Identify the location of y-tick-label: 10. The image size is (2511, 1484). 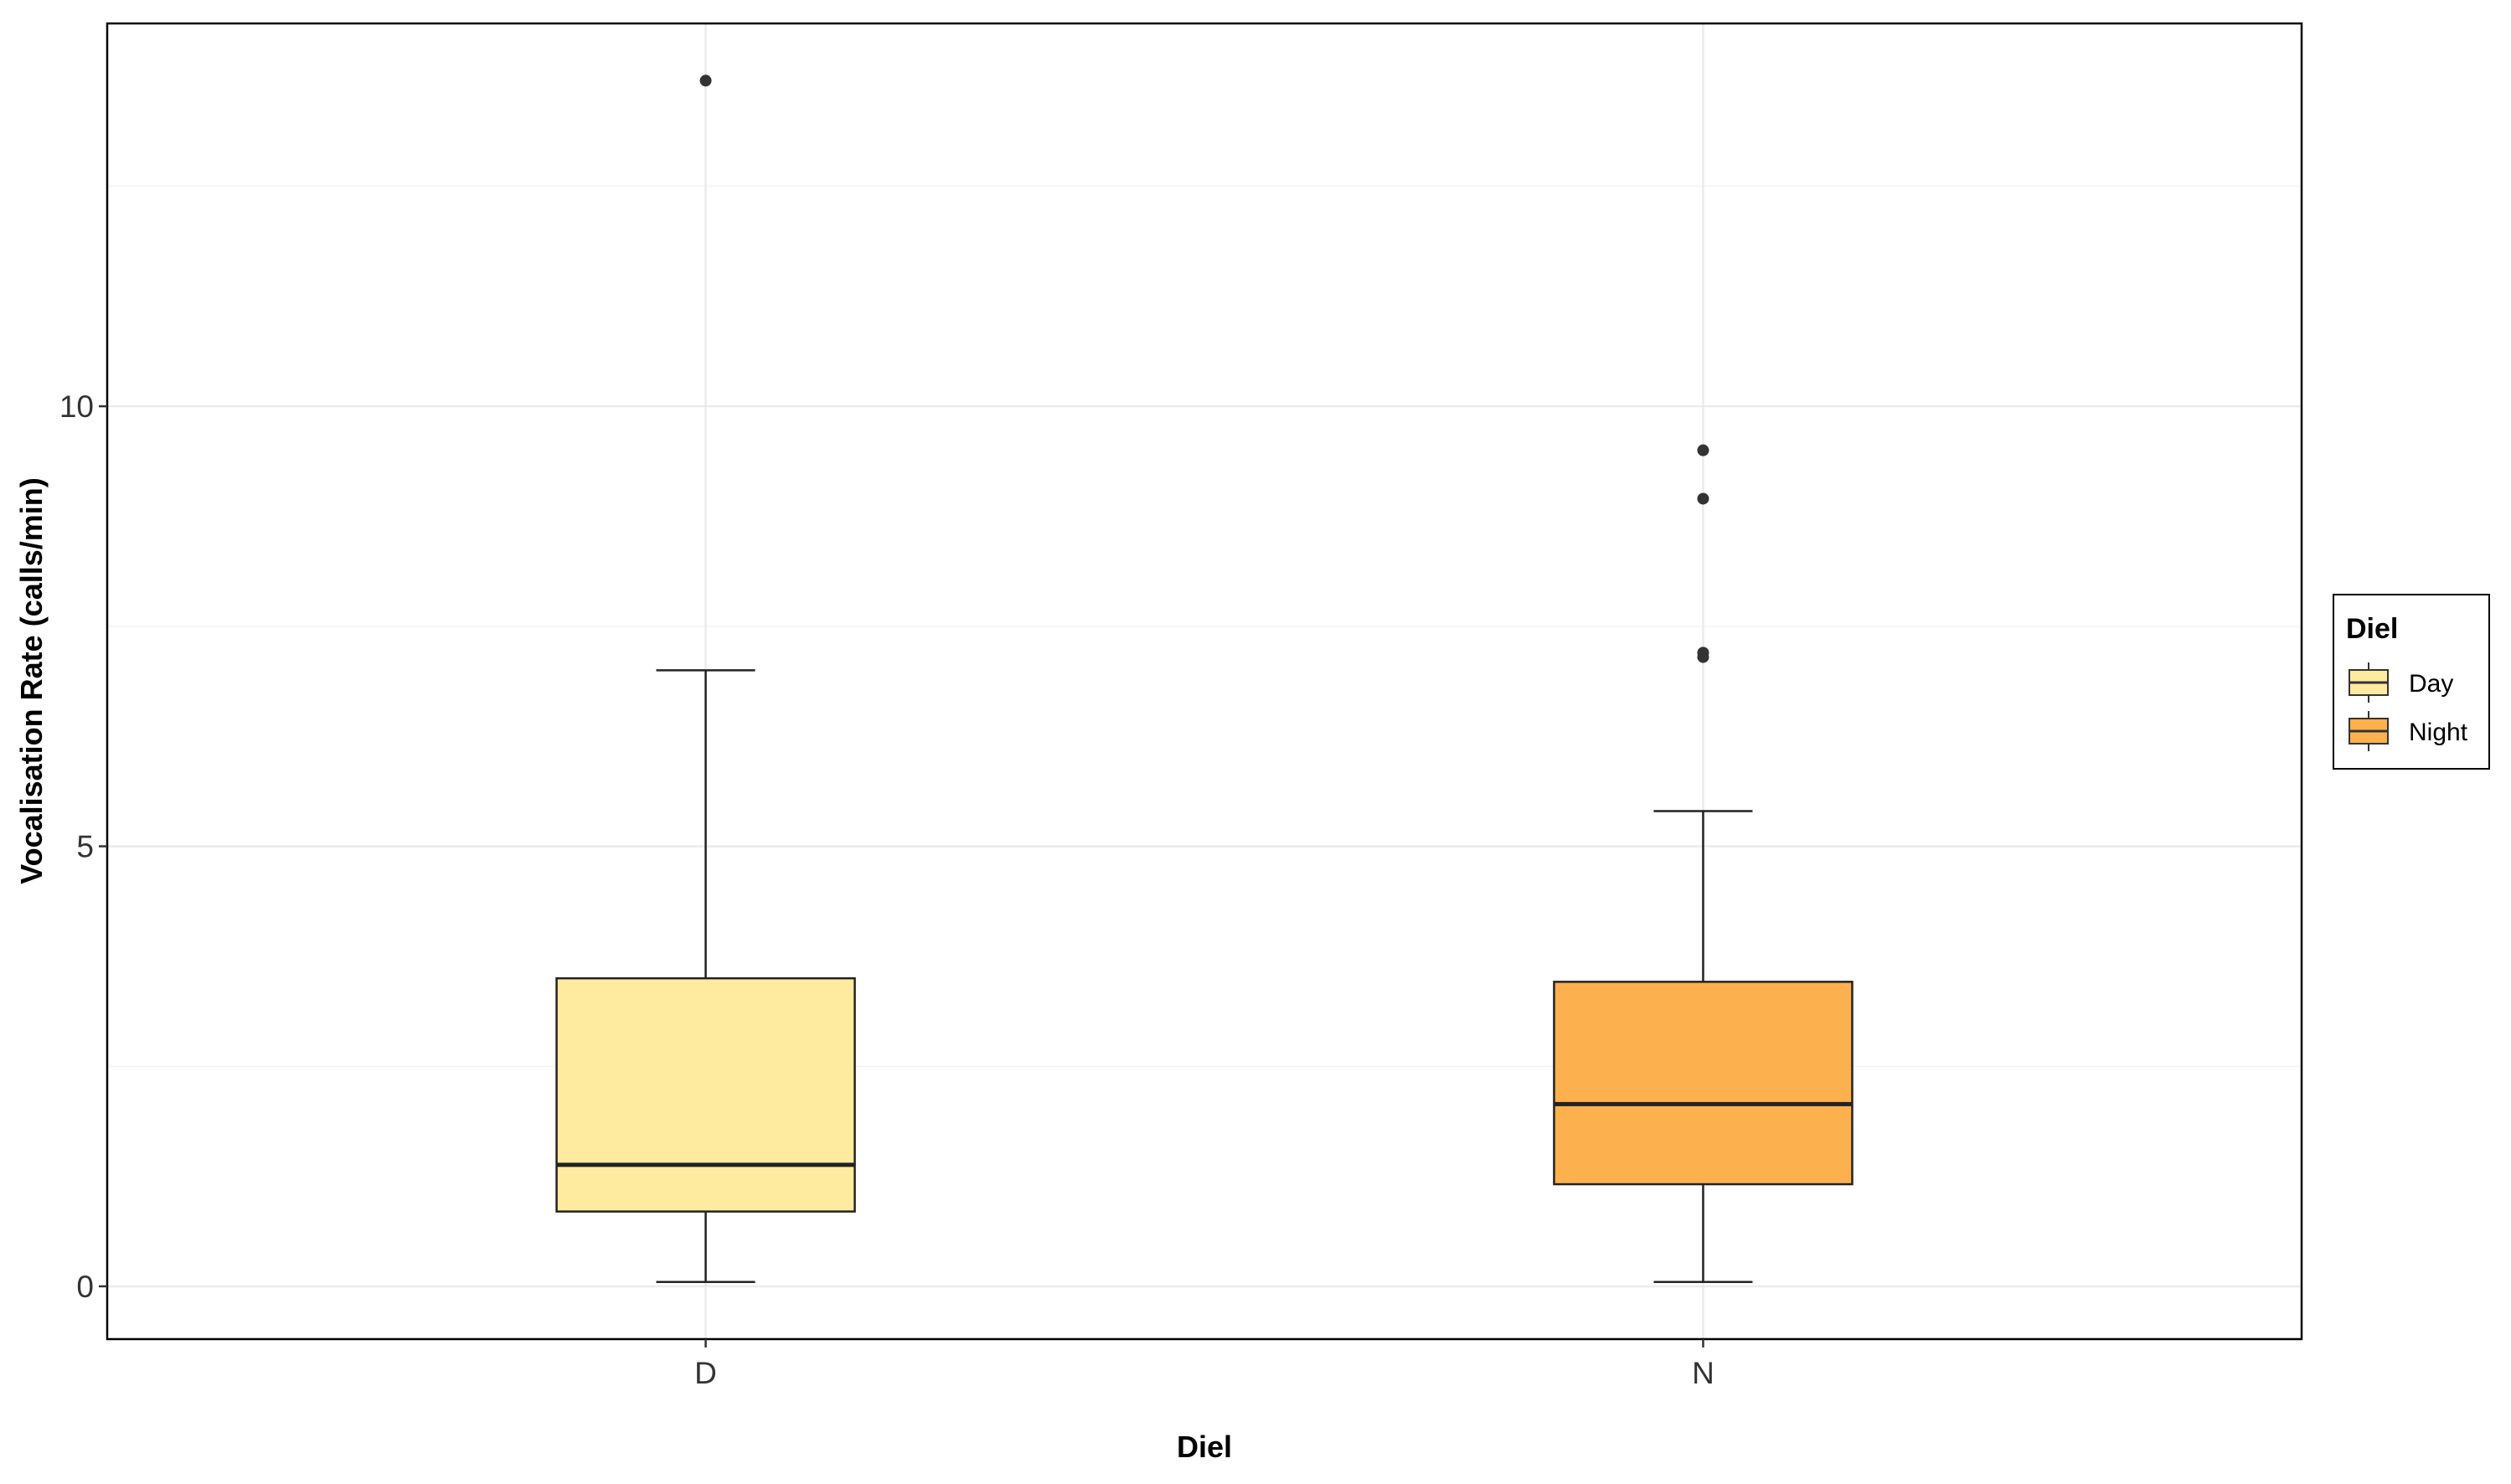
(77, 406).